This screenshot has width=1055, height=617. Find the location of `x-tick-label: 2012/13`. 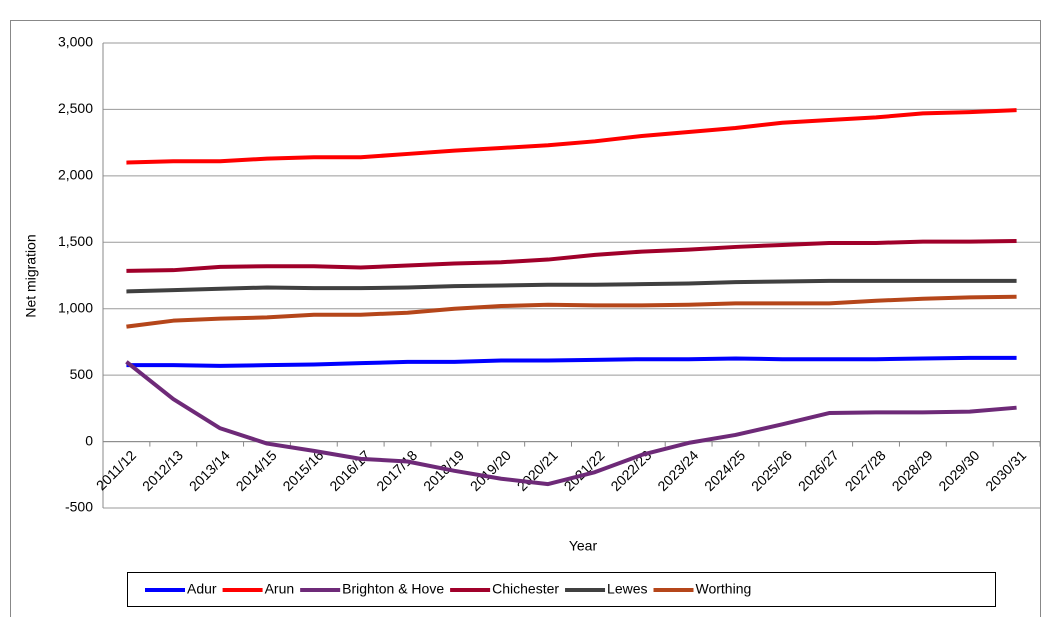

x-tick-label: 2012/13 is located at coordinates (162, 470).